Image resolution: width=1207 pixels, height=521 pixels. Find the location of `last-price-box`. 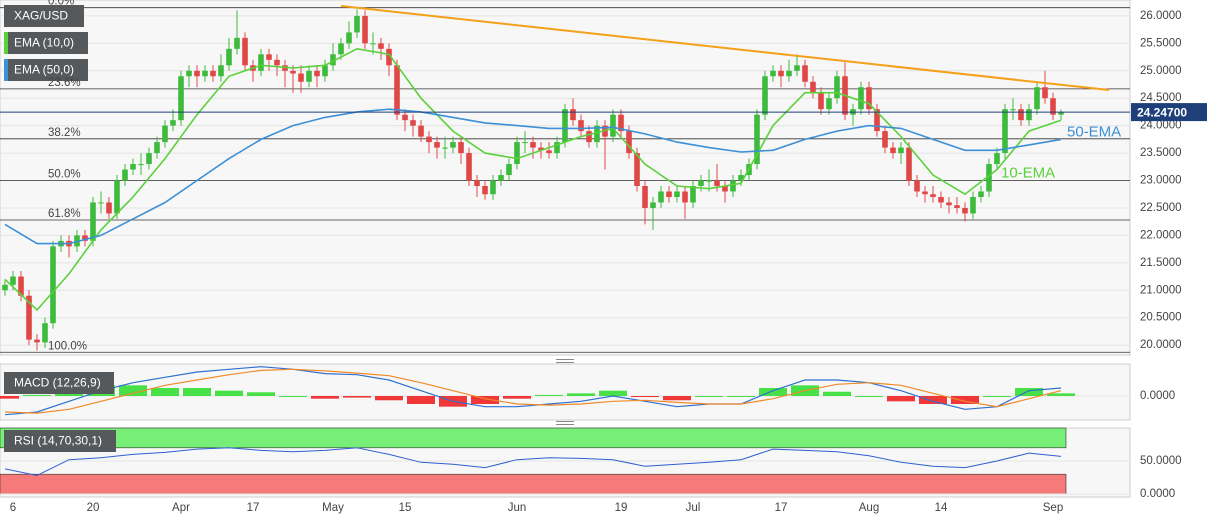

last-price-box is located at coordinates (1169, 112).